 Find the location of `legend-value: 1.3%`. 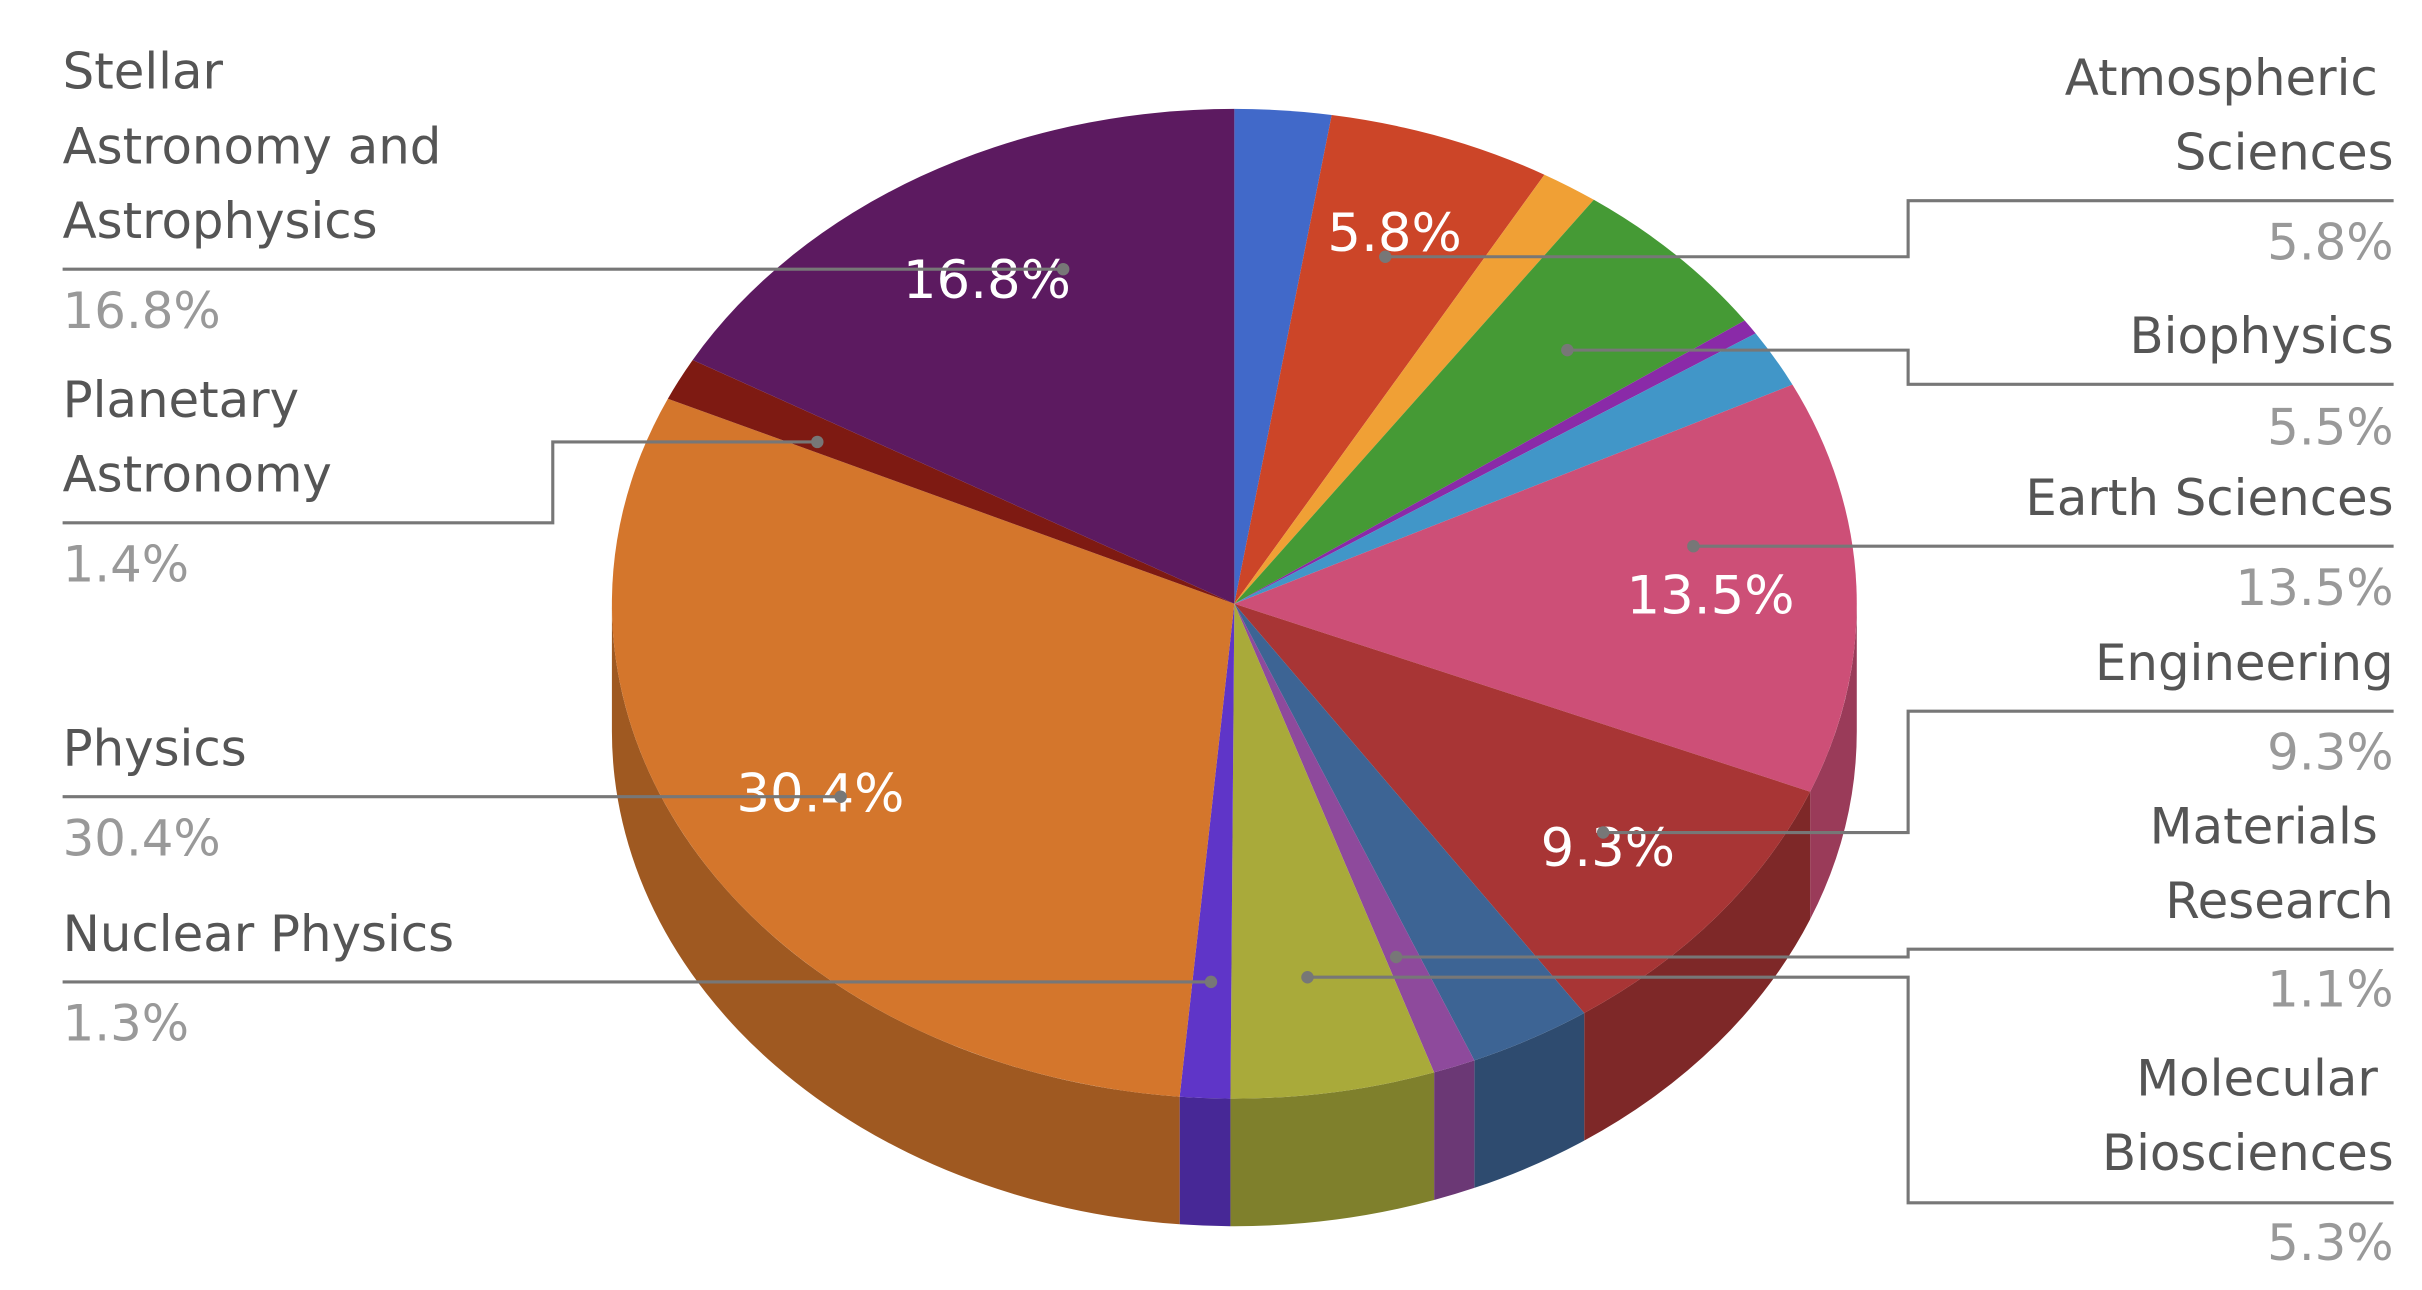

legend-value: 1.3% is located at coordinates (126, 1024).